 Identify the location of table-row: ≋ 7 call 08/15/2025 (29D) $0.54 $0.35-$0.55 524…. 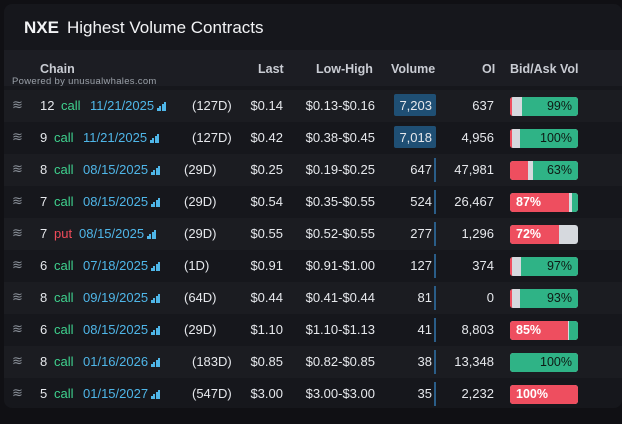
(313, 202).